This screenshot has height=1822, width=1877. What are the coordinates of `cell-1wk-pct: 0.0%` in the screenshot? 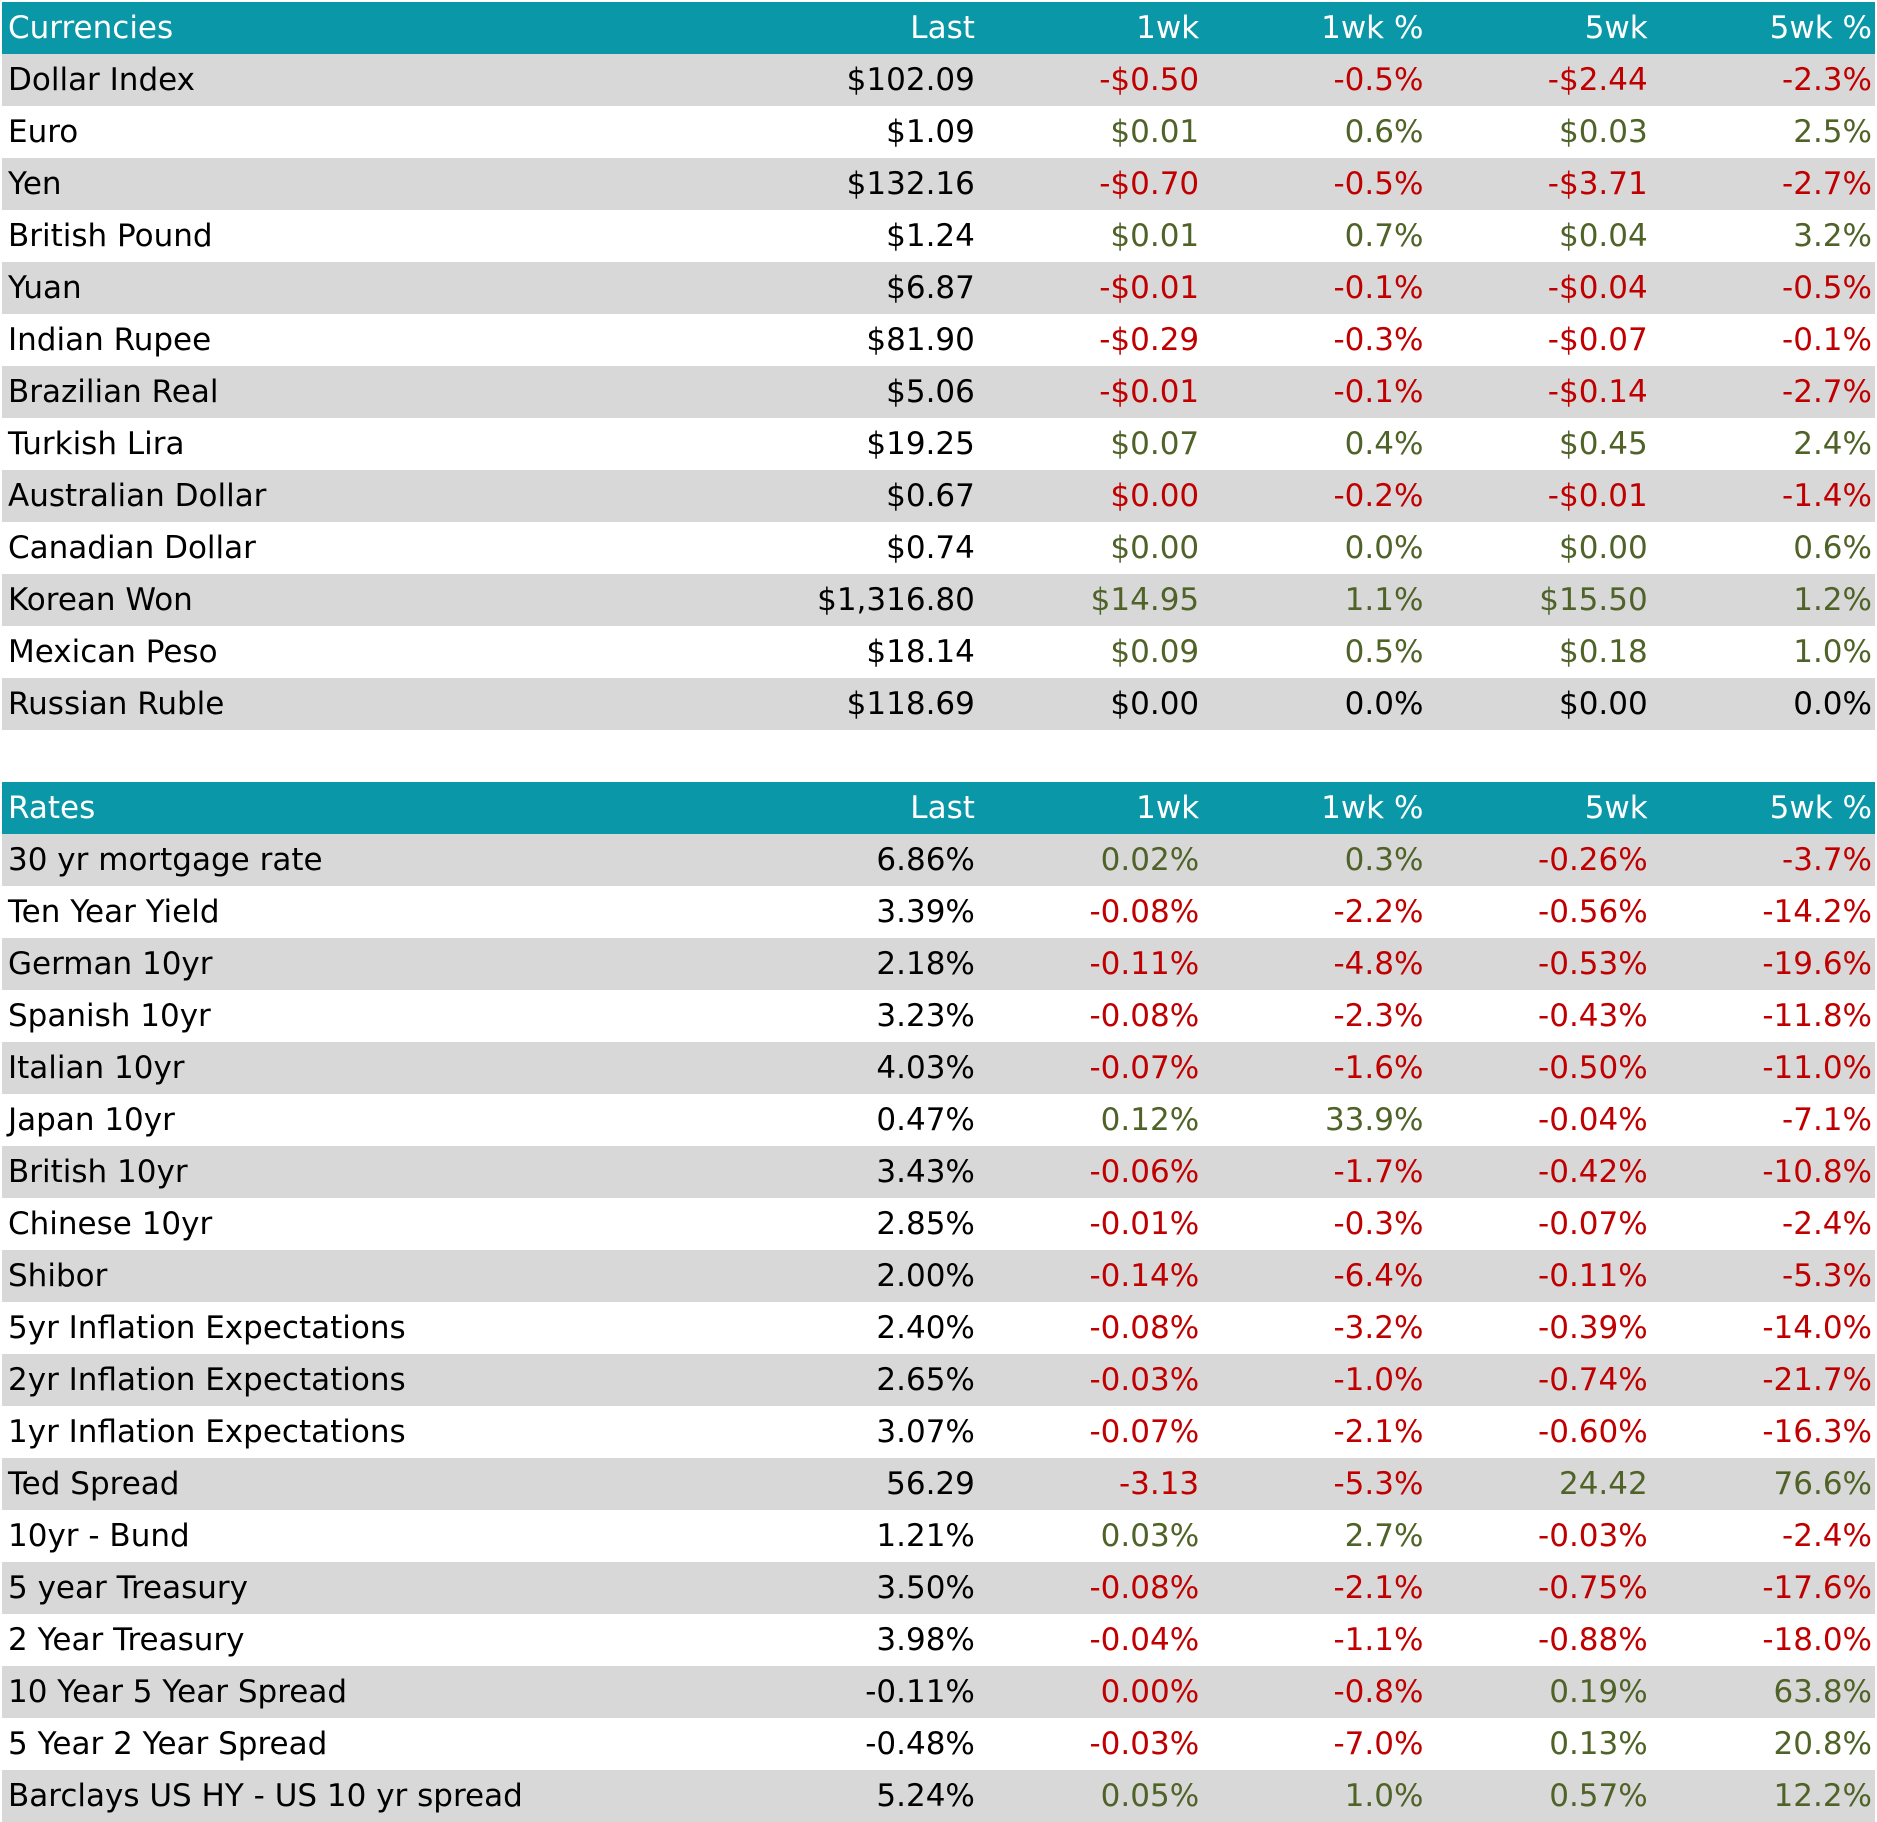 It's located at (1384, 548).